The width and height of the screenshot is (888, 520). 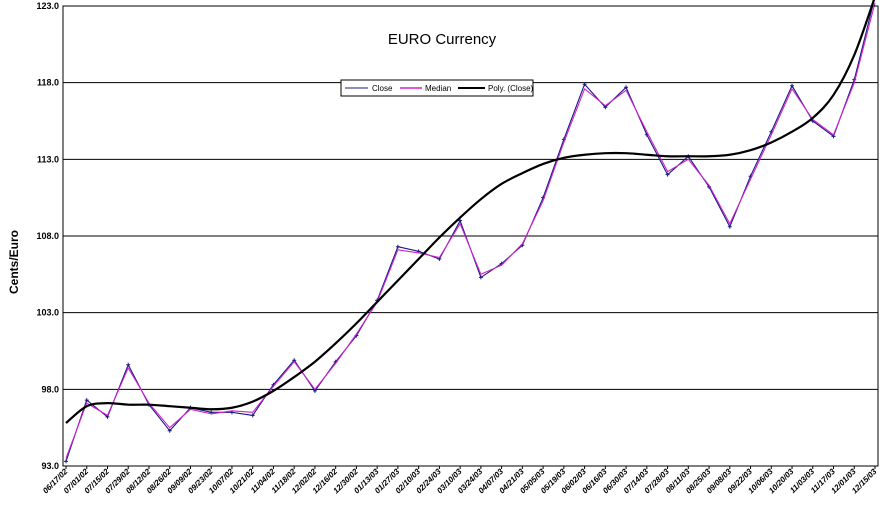 I want to click on y-tick-label: 98.0, so click(x=50, y=389).